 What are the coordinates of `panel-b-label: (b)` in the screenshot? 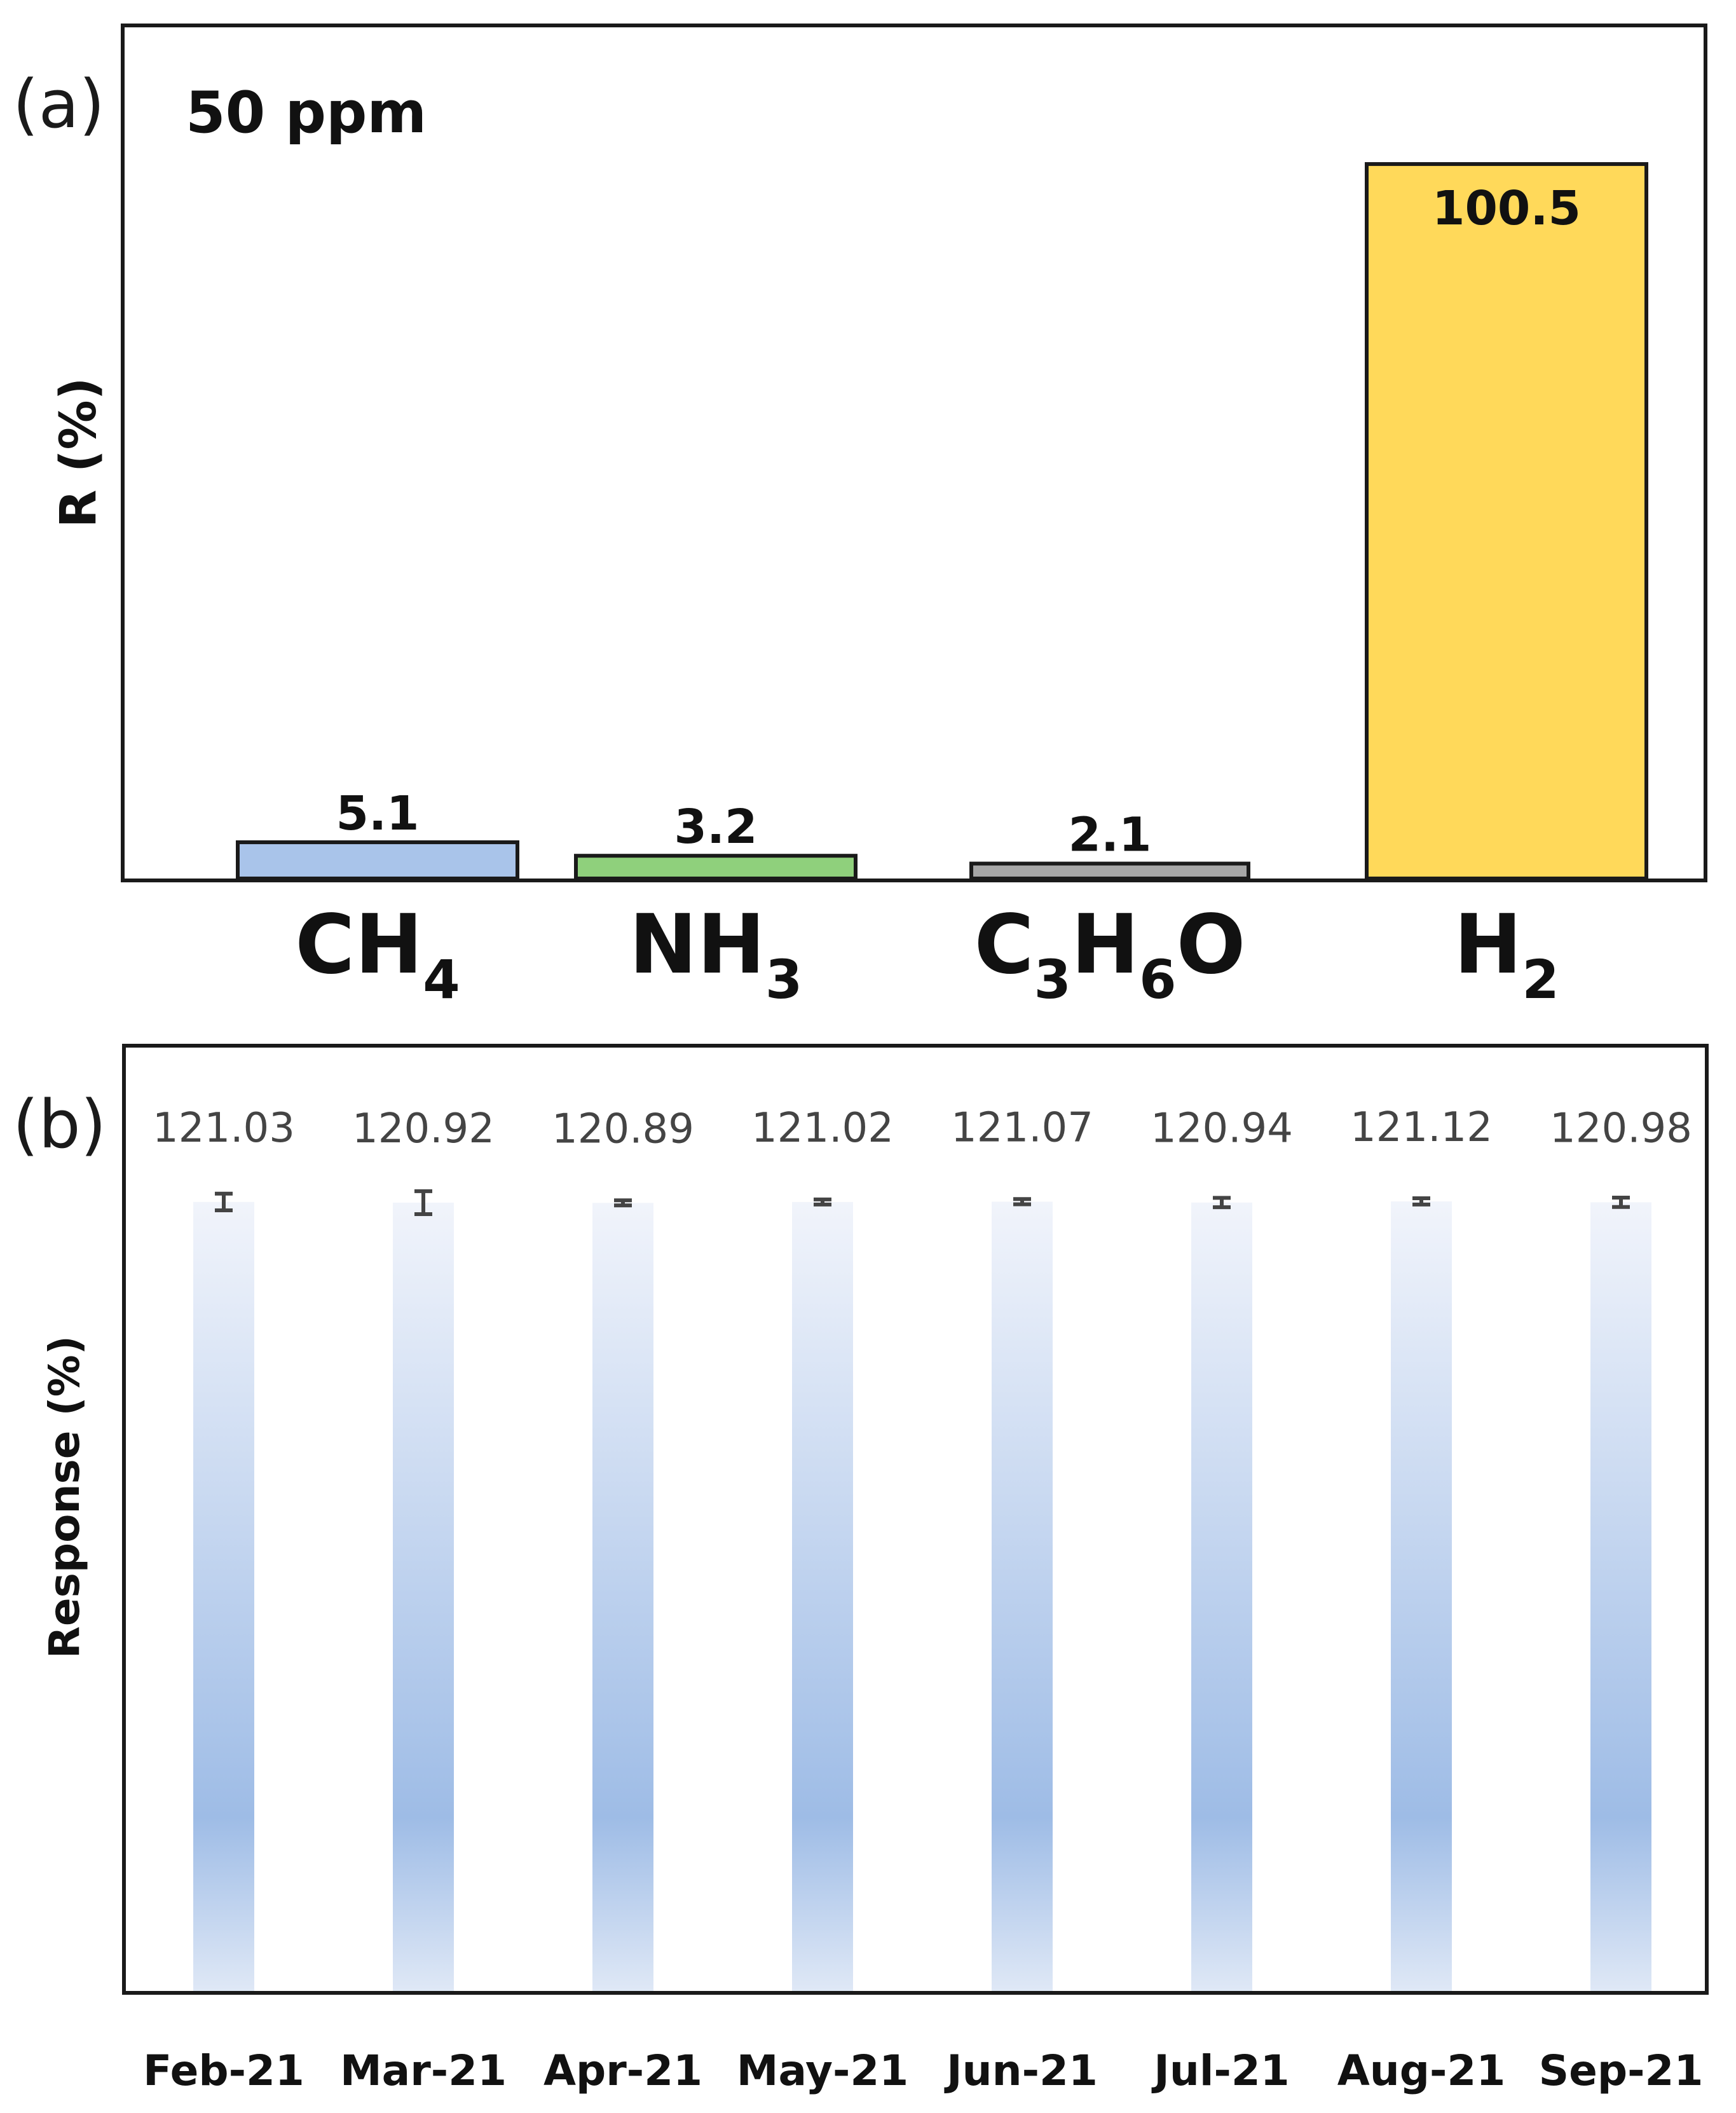 It's located at (59, 1124).